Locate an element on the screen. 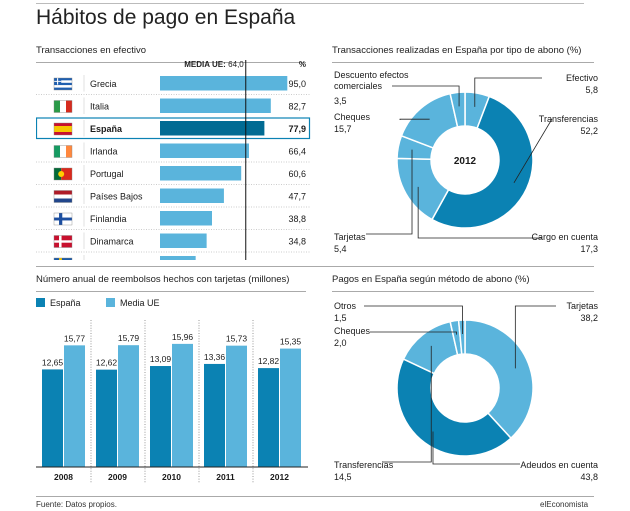  cash-value-label: 95,0 is located at coordinates (297, 84).